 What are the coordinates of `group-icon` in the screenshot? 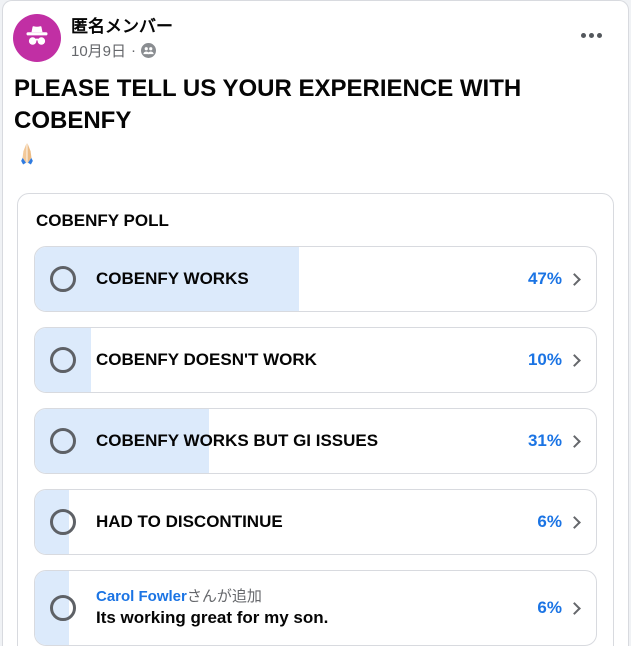 It's located at (149, 51).